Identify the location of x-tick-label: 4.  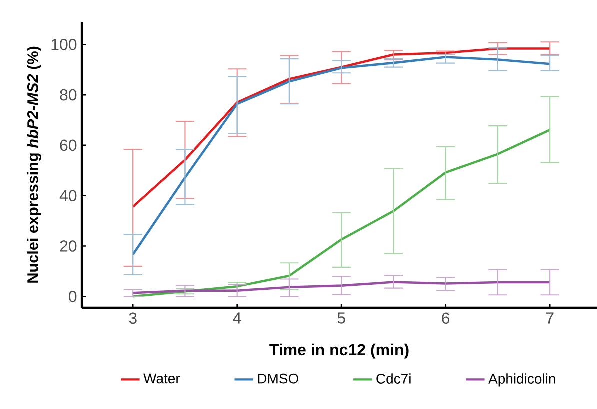
(237, 318).